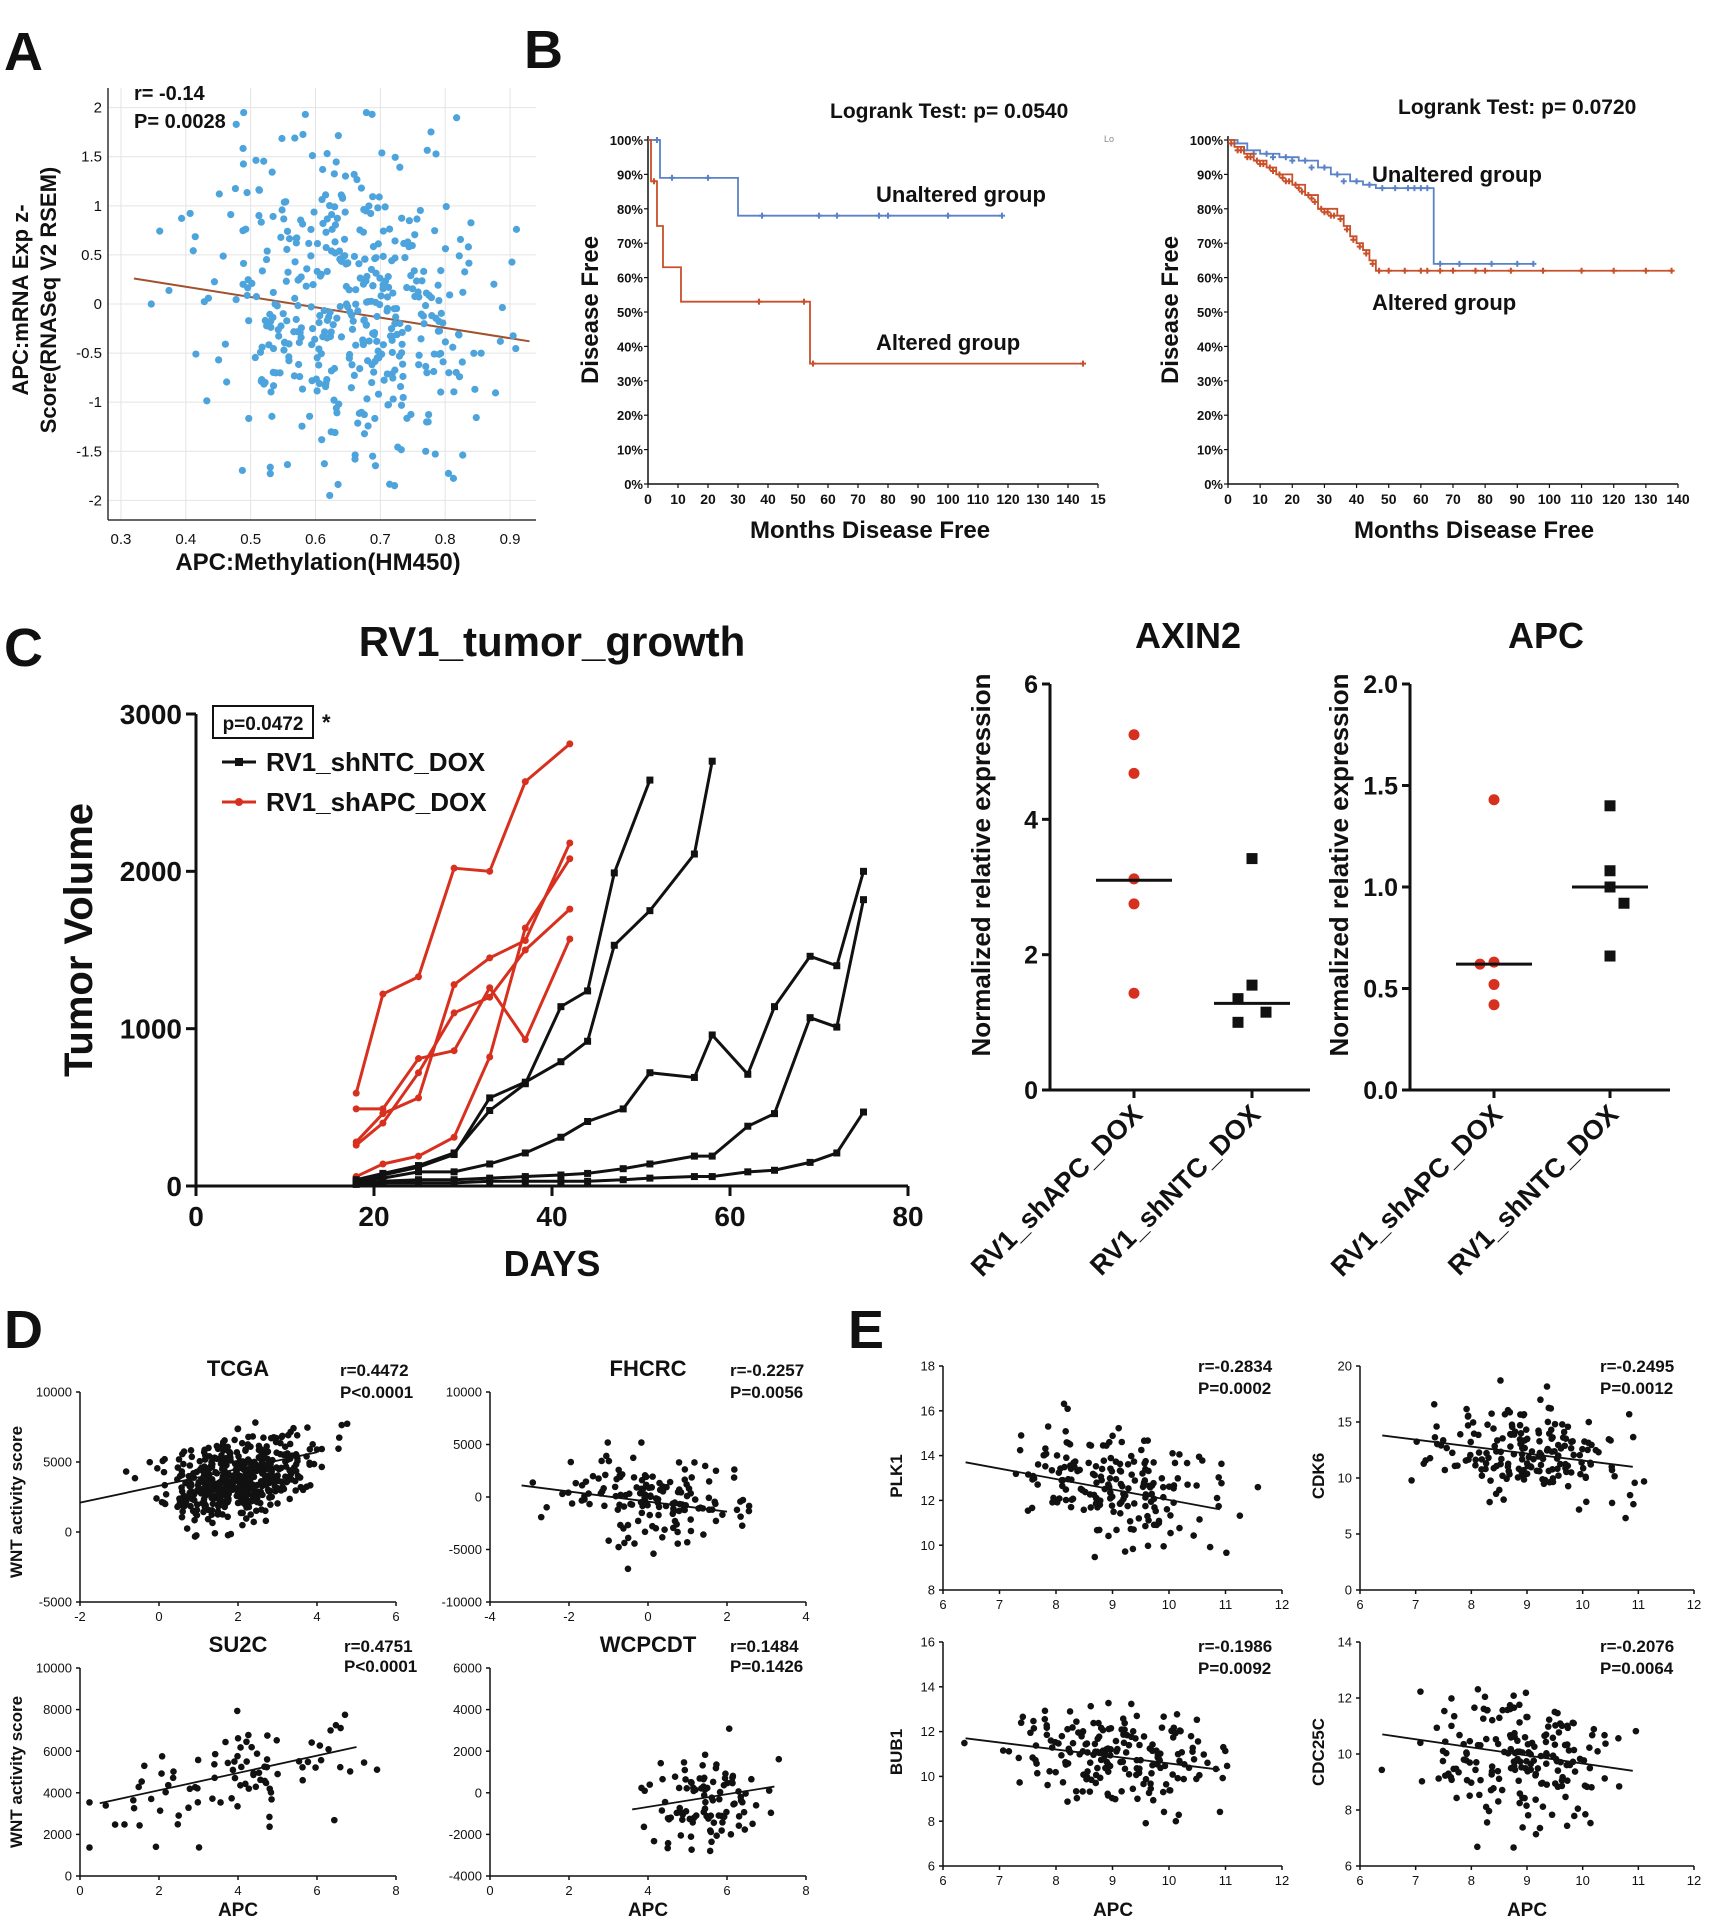 This screenshot has width=1721, height=1920. Describe the element at coordinates (95, 402) in the screenshot. I see `y-tick-label: -1` at that location.